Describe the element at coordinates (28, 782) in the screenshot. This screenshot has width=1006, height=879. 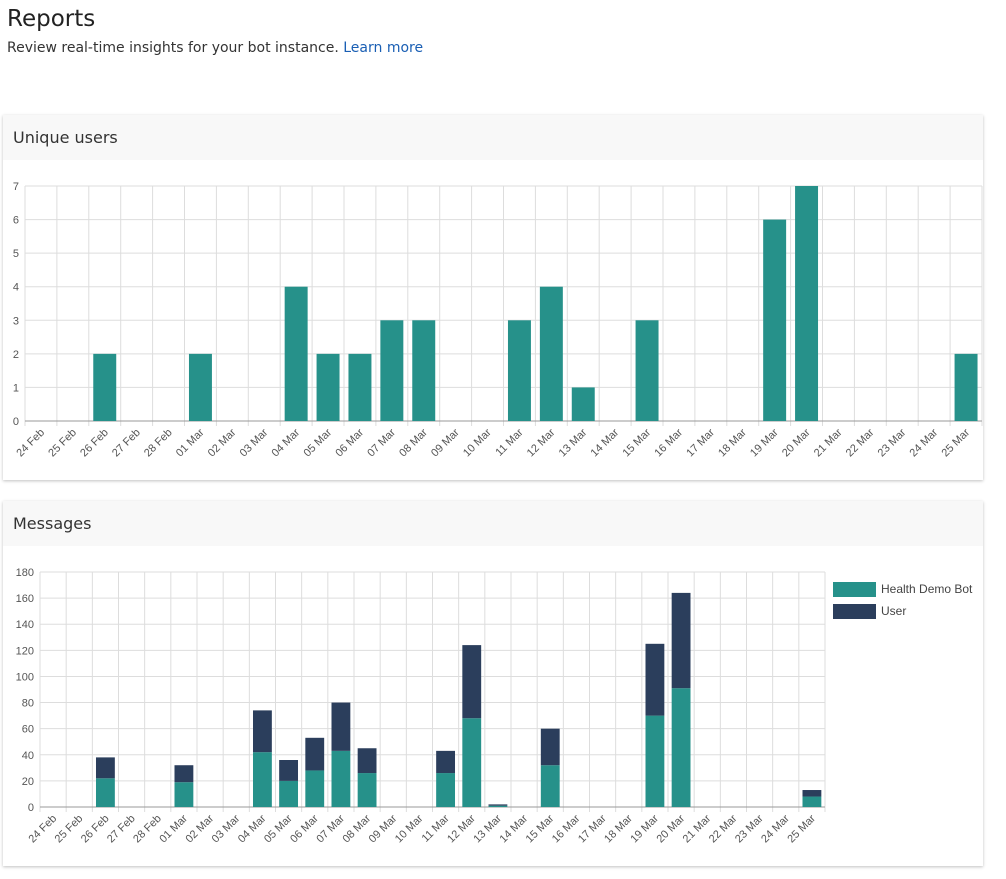
I see `y-tick-label: 20` at that location.